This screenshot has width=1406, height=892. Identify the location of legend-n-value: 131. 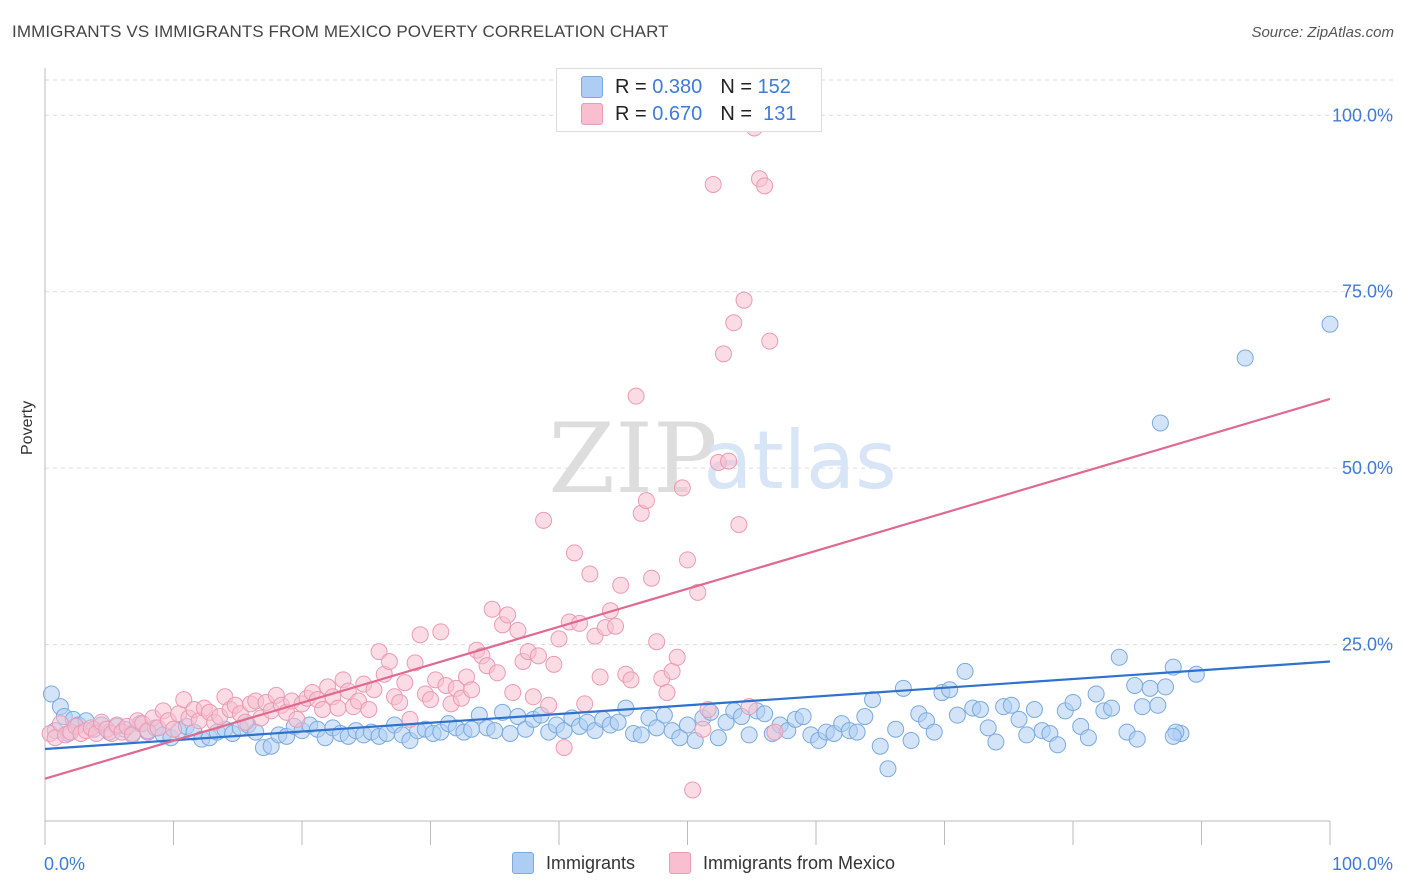
(780, 113).